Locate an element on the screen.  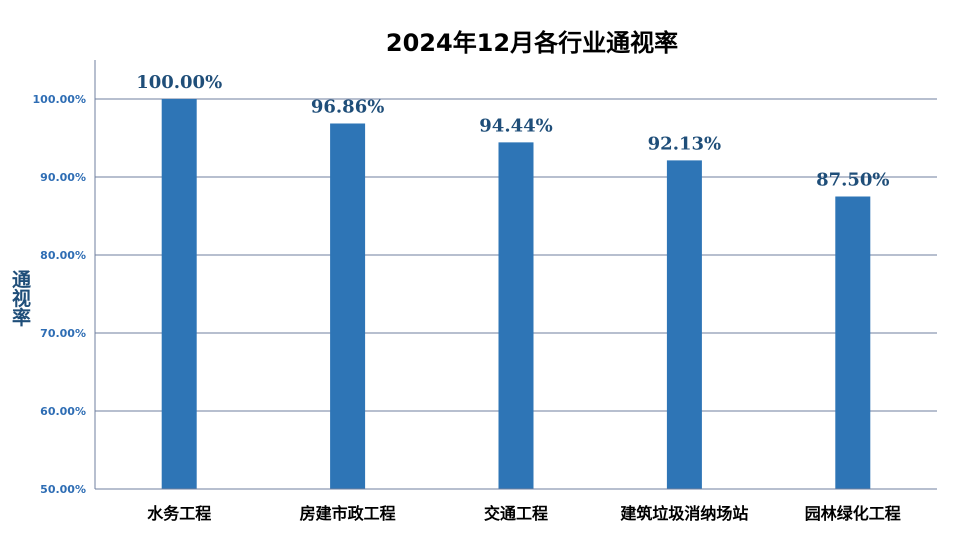
x-tick-label: 交通工程 is located at coordinates (516, 513).